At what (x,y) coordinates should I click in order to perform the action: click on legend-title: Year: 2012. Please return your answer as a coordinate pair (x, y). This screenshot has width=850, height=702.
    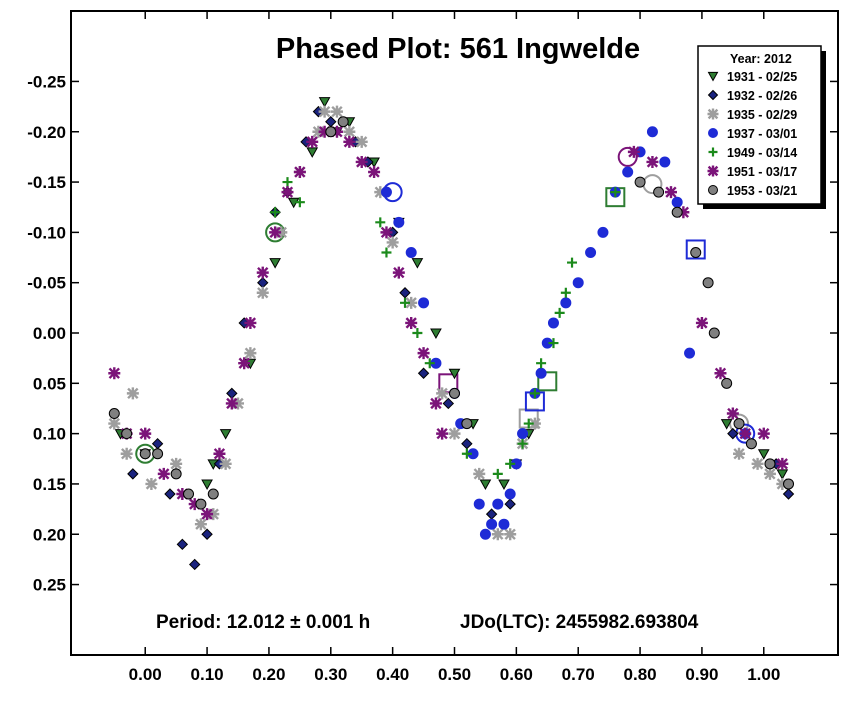
    Looking at the image, I should click on (761, 59).